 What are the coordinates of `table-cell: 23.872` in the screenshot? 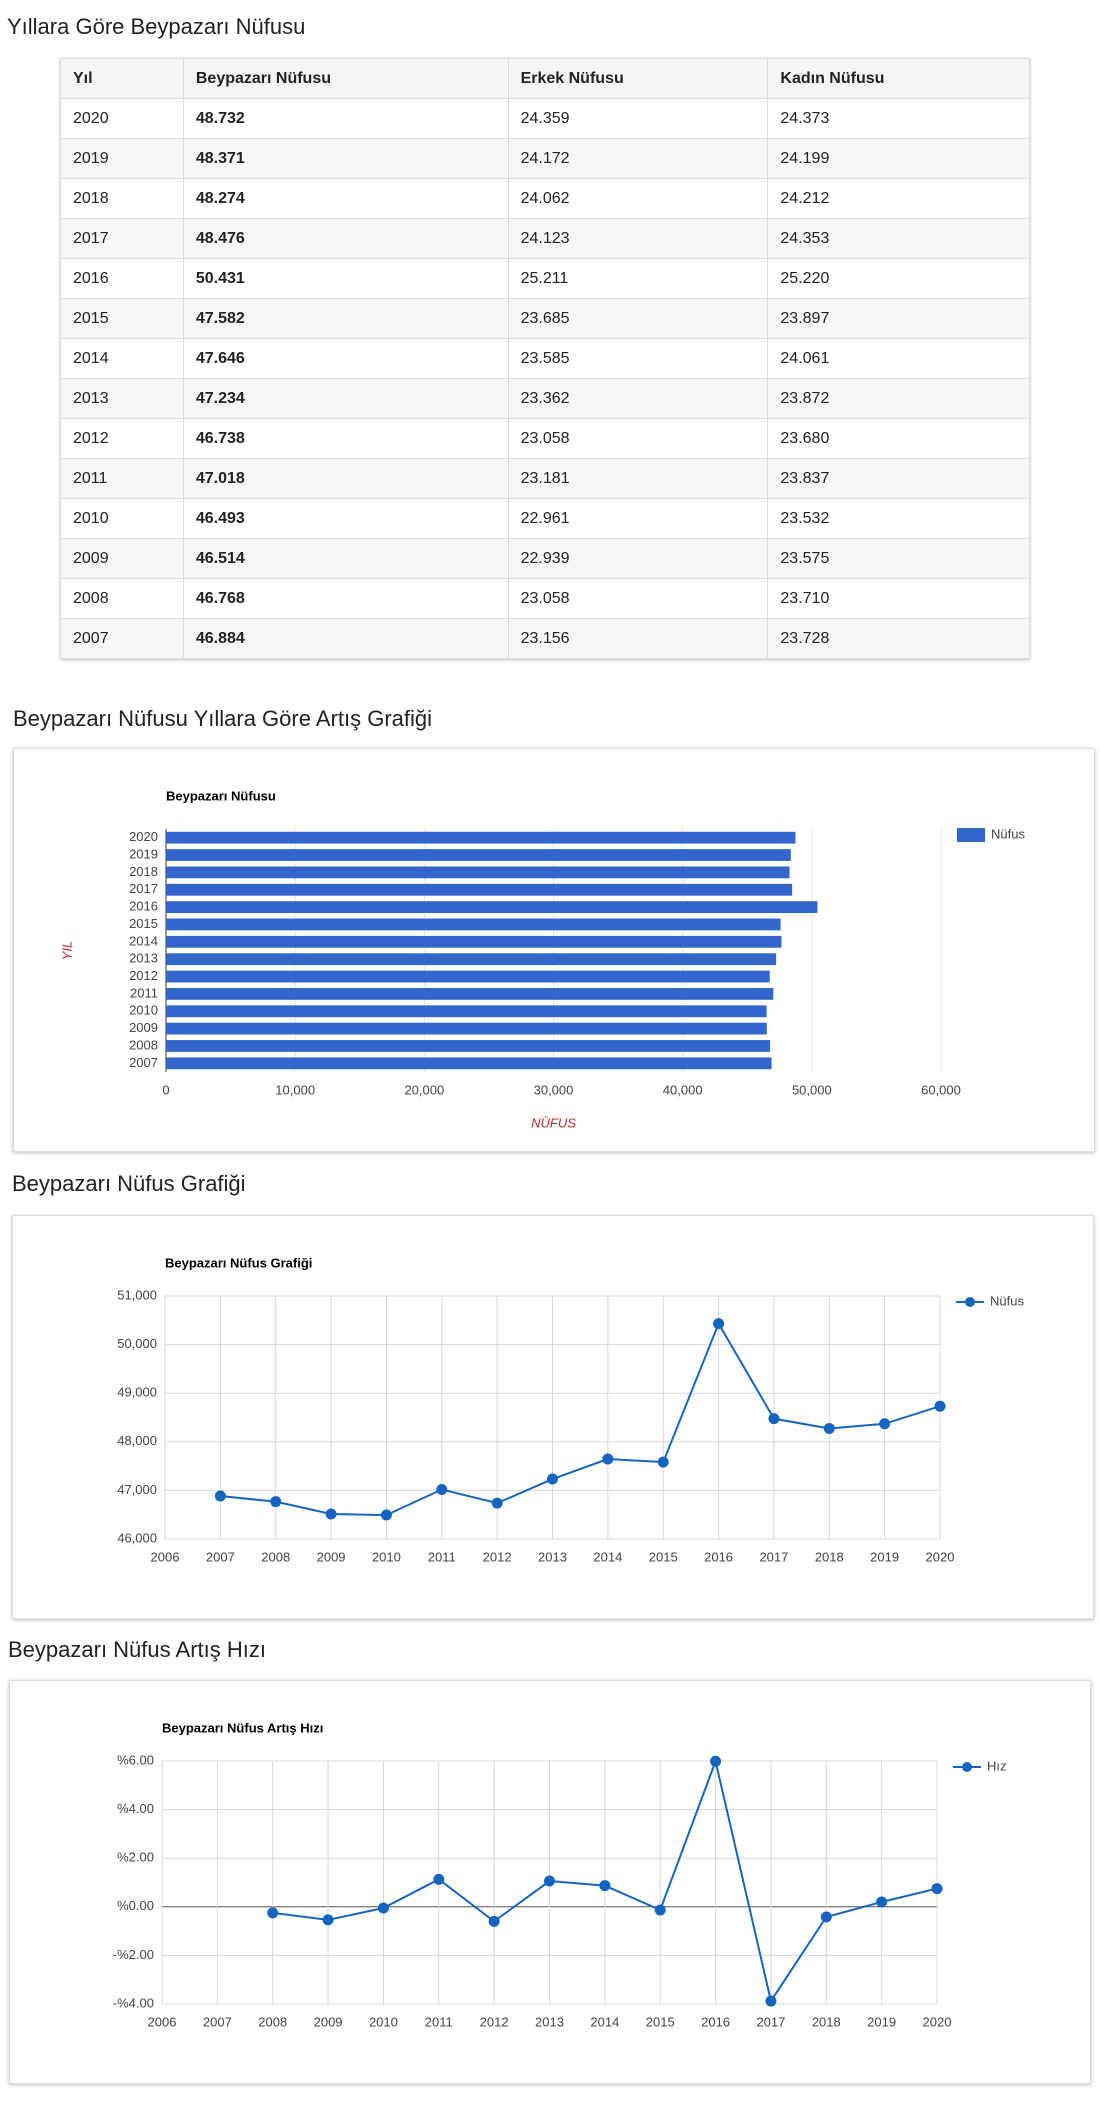 It's located at (898, 398).